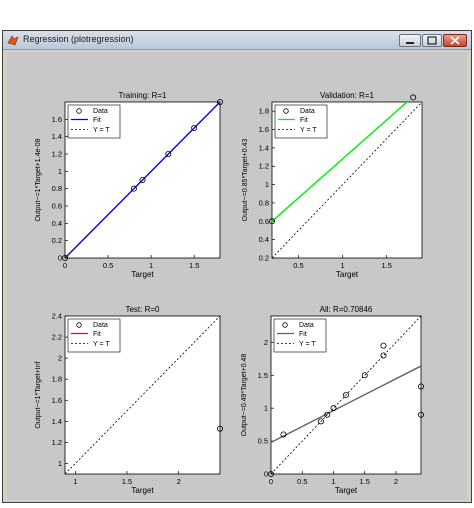  I want to click on plot3-ytick-label: 2.4, so click(57, 316).